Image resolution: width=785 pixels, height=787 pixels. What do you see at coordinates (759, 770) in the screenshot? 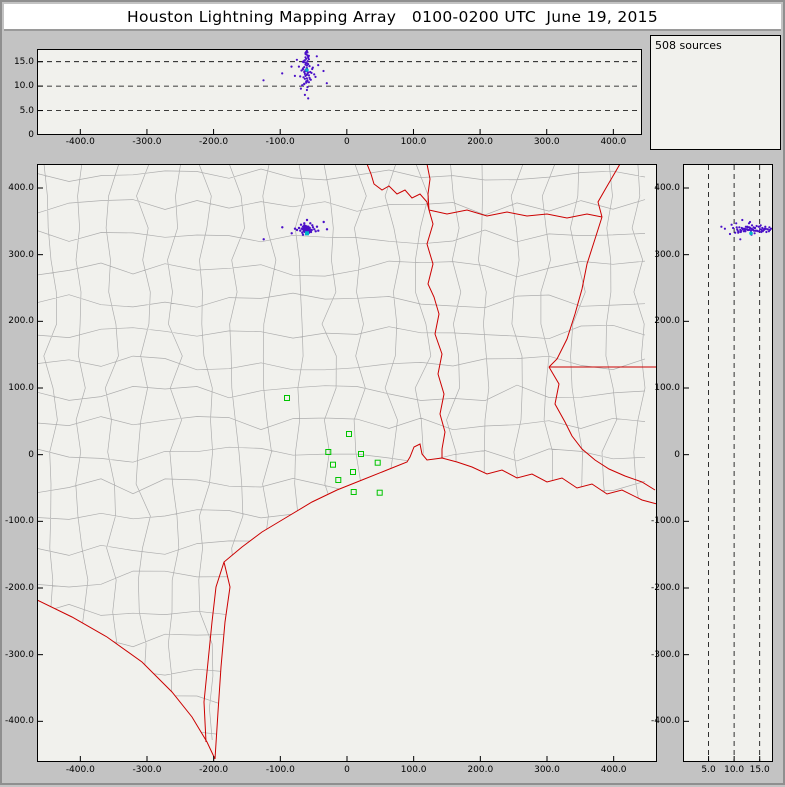
I see `tick-label: 15.0` at bounding box center [759, 770].